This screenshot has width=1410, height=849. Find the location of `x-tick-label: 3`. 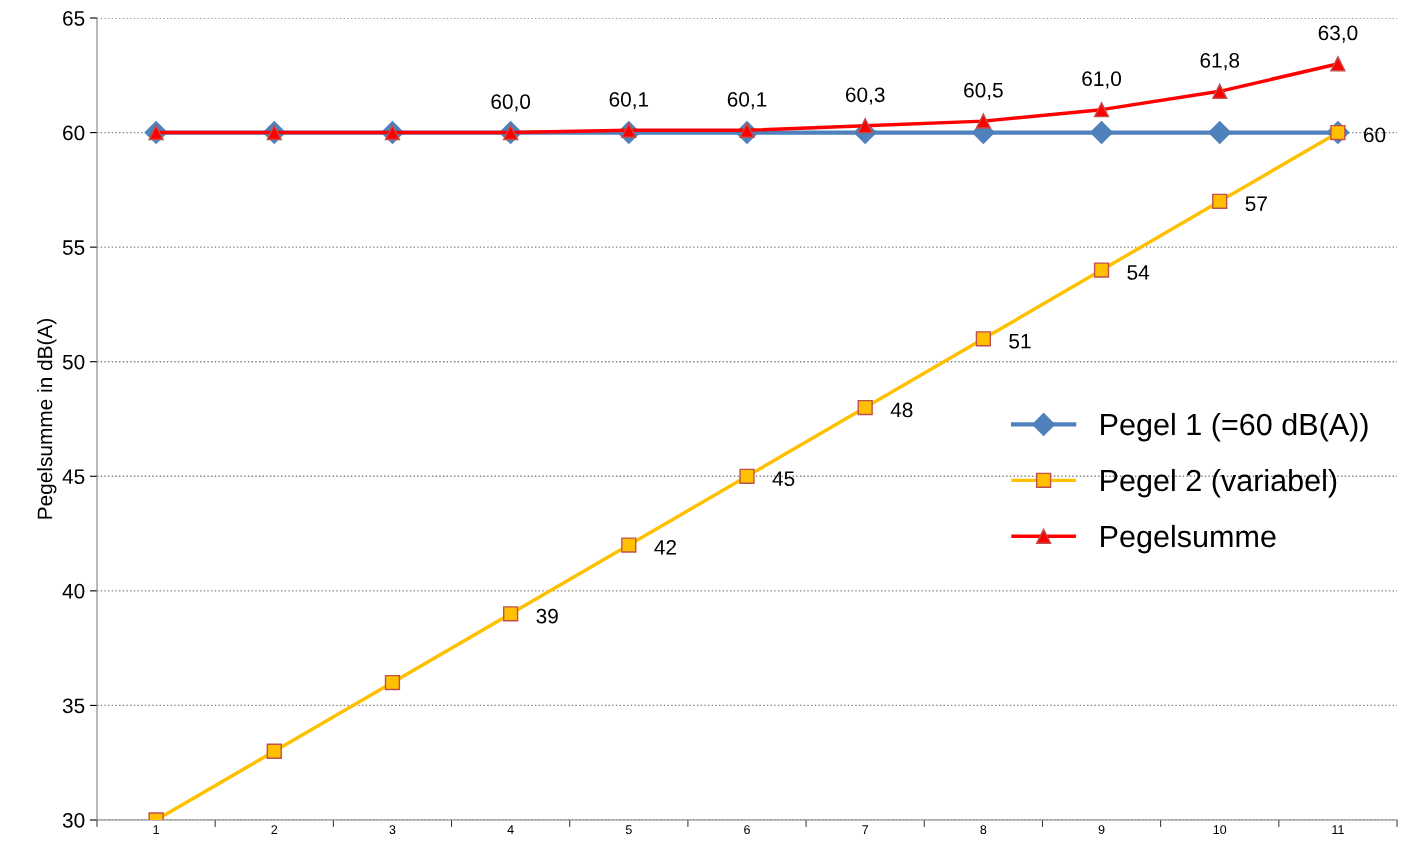

x-tick-label: 3 is located at coordinates (392, 830).